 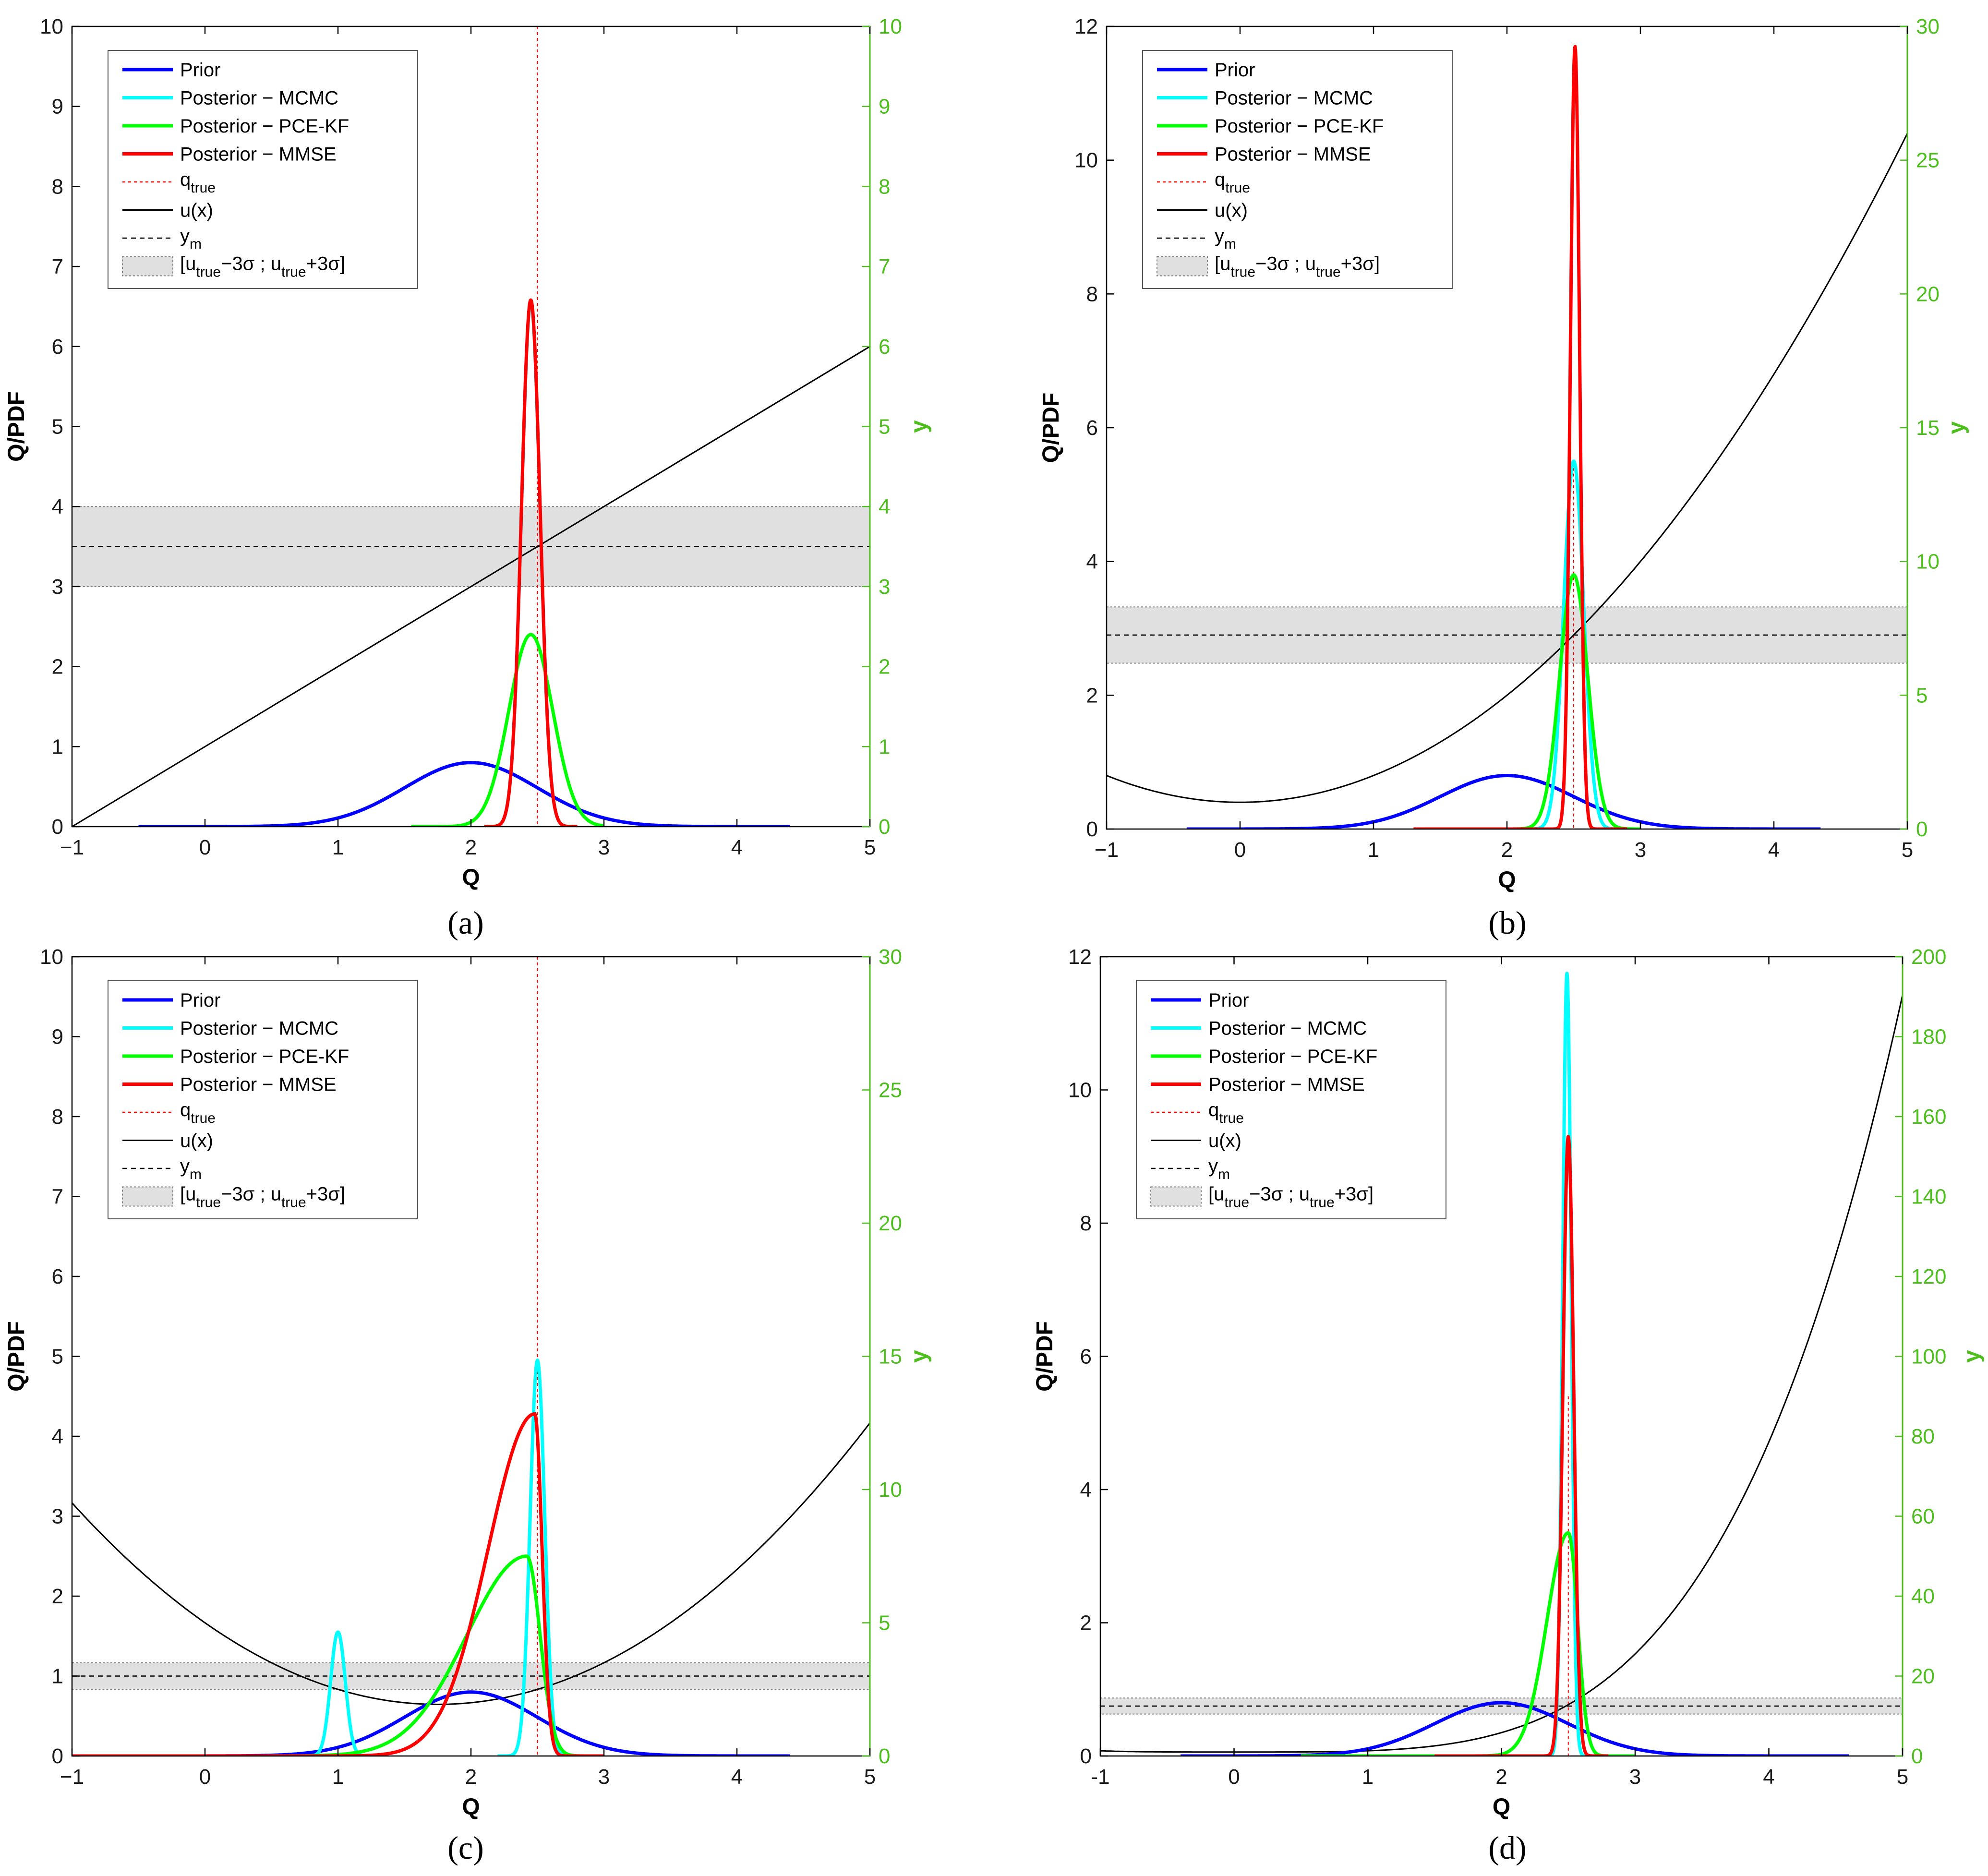 I want to click on mcmc-density-curve, so click(x=1568, y=1364).